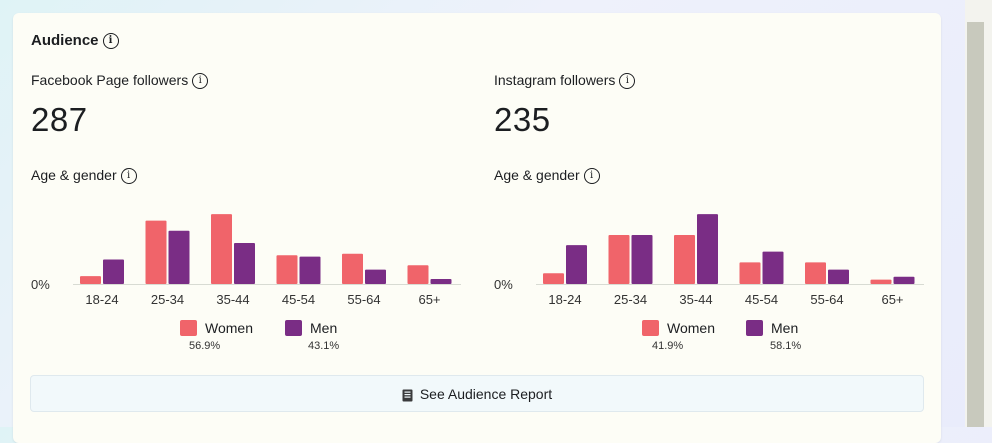 The width and height of the screenshot is (992, 443). What do you see at coordinates (522, 119) in the screenshot?
I see `instagram-followers-count: 235` at bounding box center [522, 119].